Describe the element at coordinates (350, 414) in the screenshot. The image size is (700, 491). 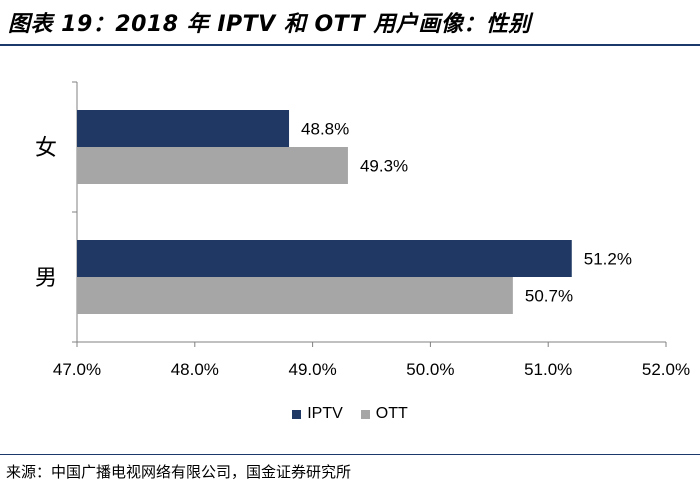
I see `chart-legend: IPTV OTT` at that location.